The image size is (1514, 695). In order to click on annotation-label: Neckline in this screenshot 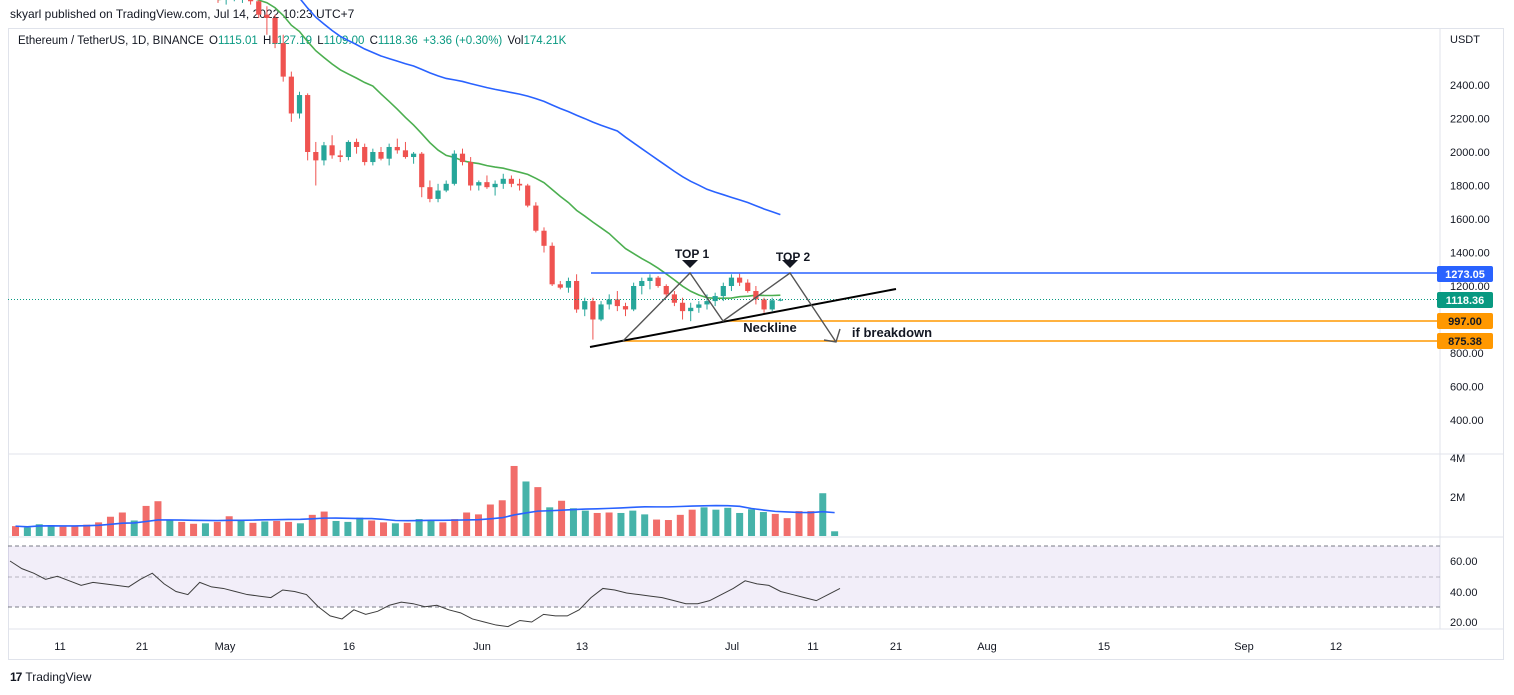, I will do `click(769, 327)`.